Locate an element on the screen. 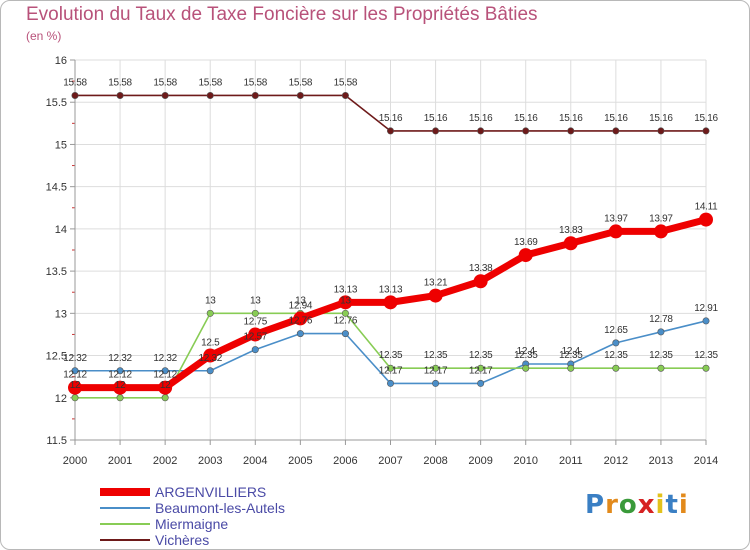 The image size is (750, 550). data-label: 13.97 is located at coordinates (616, 218).